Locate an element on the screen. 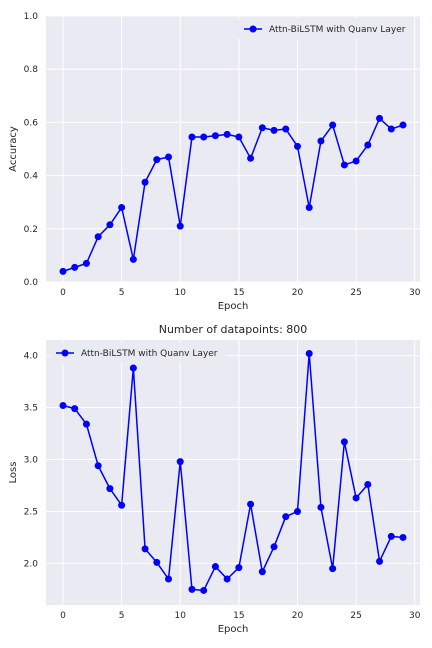 This screenshot has width=432, height=648. y-tick-label: 0.6 is located at coordinates (31, 123).